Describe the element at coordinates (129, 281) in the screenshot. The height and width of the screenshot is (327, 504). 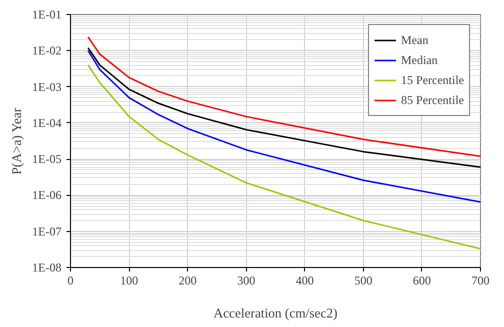
I see `x-tick-label: 100` at that location.